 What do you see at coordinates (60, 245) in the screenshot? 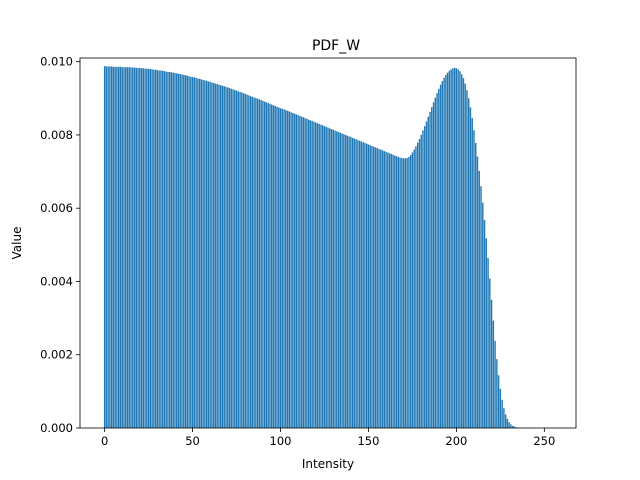
I see `y-axis-ticks: 0.000 0.002 0.004 0.006 0.008 0.010` at bounding box center [60, 245].